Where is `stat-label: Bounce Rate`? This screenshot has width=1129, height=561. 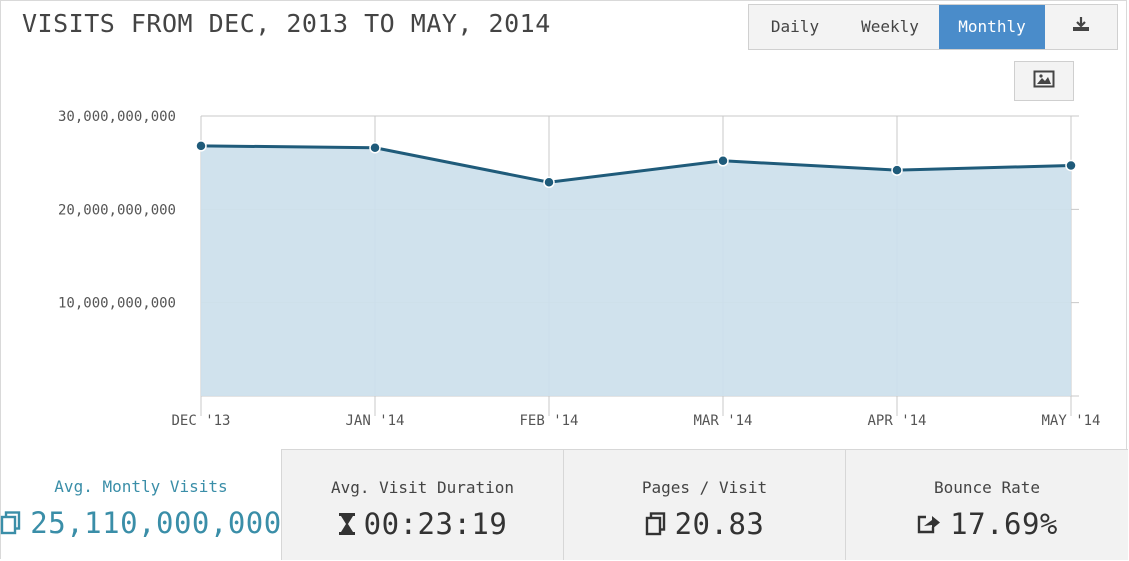 stat-label: Bounce Rate is located at coordinates (987, 487).